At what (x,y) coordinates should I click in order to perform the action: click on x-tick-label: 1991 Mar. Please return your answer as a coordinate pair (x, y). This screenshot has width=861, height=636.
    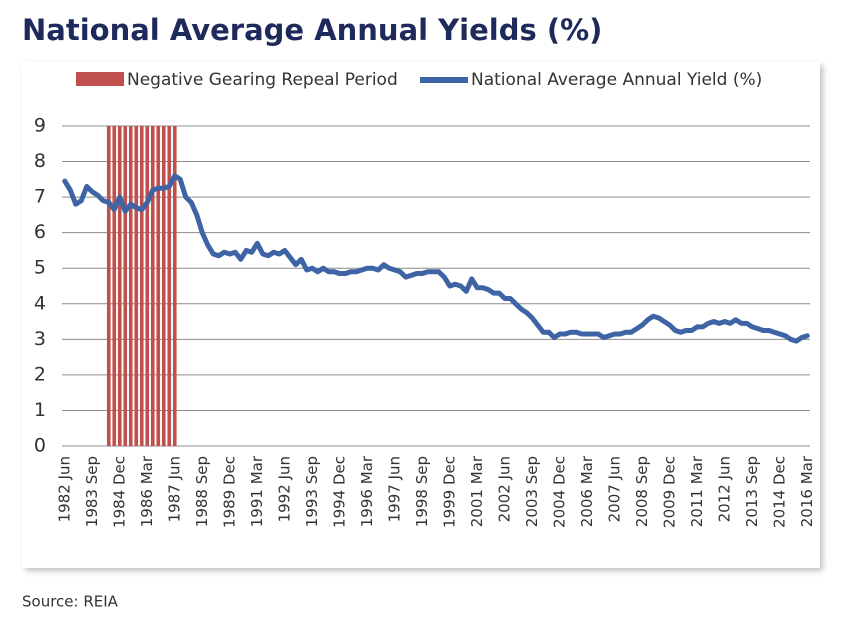
    Looking at the image, I should click on (257, 491).